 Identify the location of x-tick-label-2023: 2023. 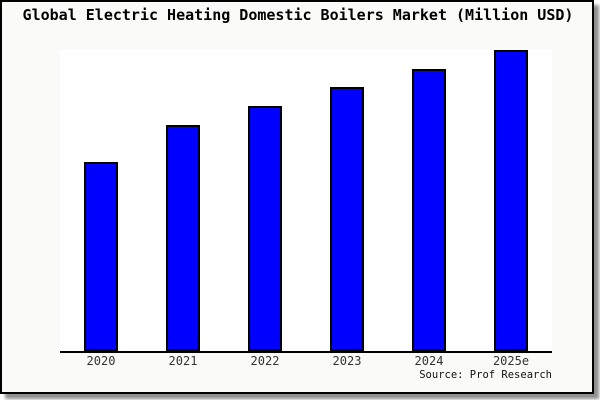
(347, 361).